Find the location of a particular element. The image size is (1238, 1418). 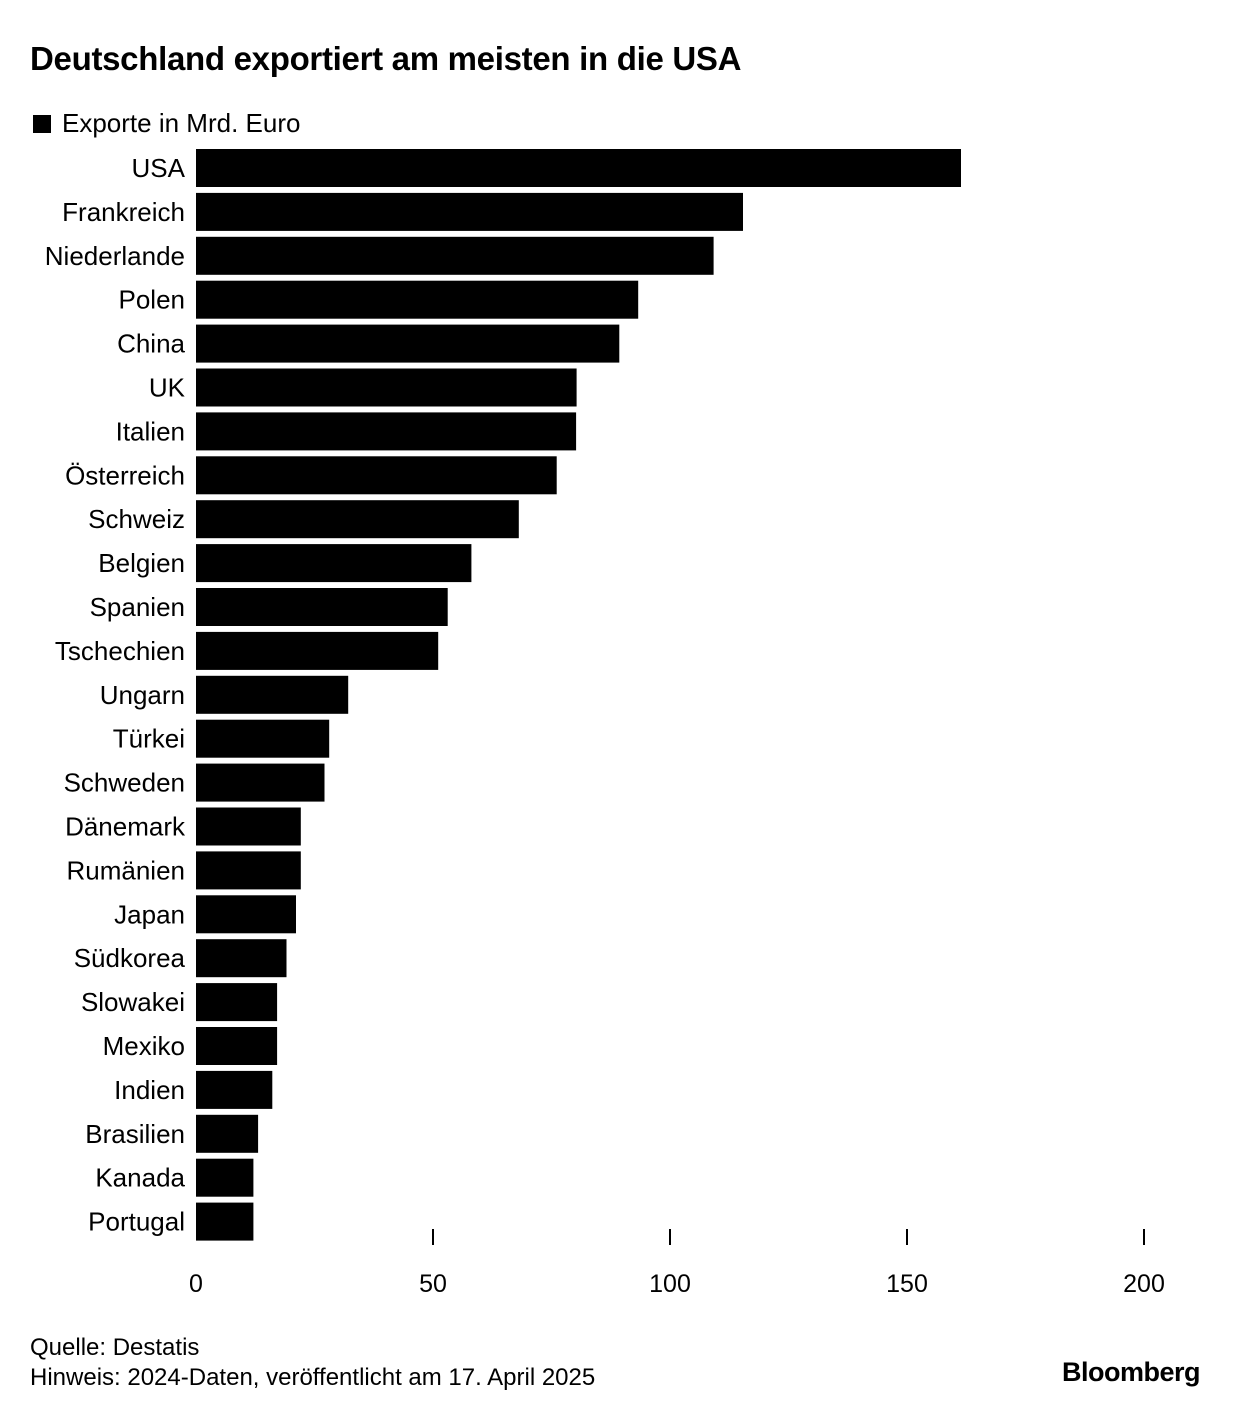

category-label: Österreich is located at coordinates (125, 475).